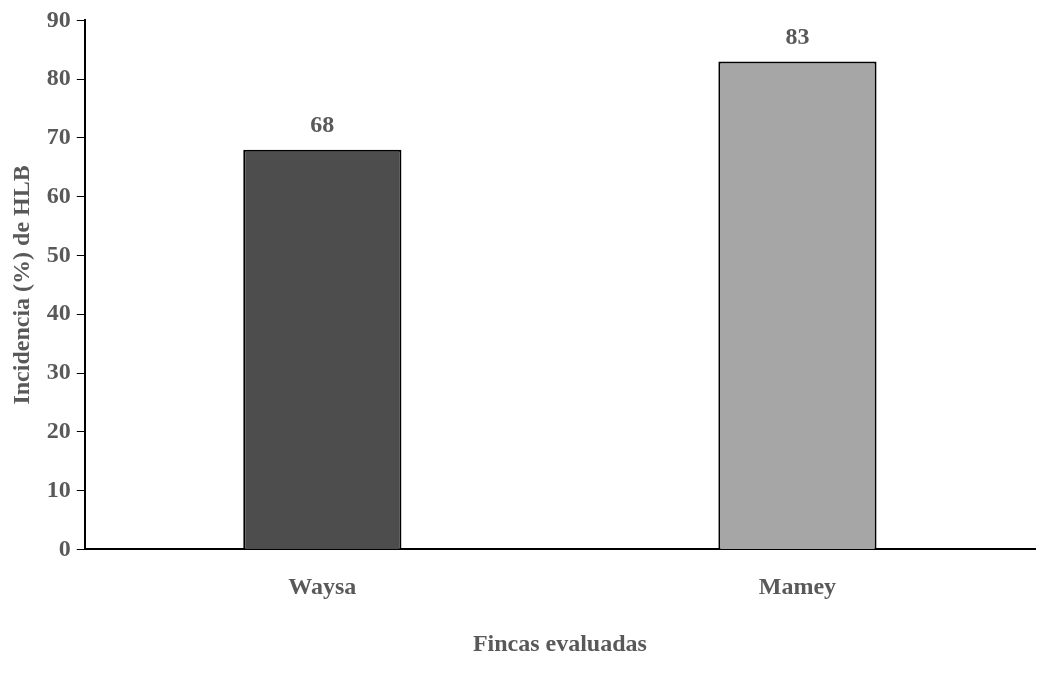 The image size is (1061, 673). Describe the element at coordinates (58, 430) in the screenshot. I see `y-tick-label: 20` at that location.